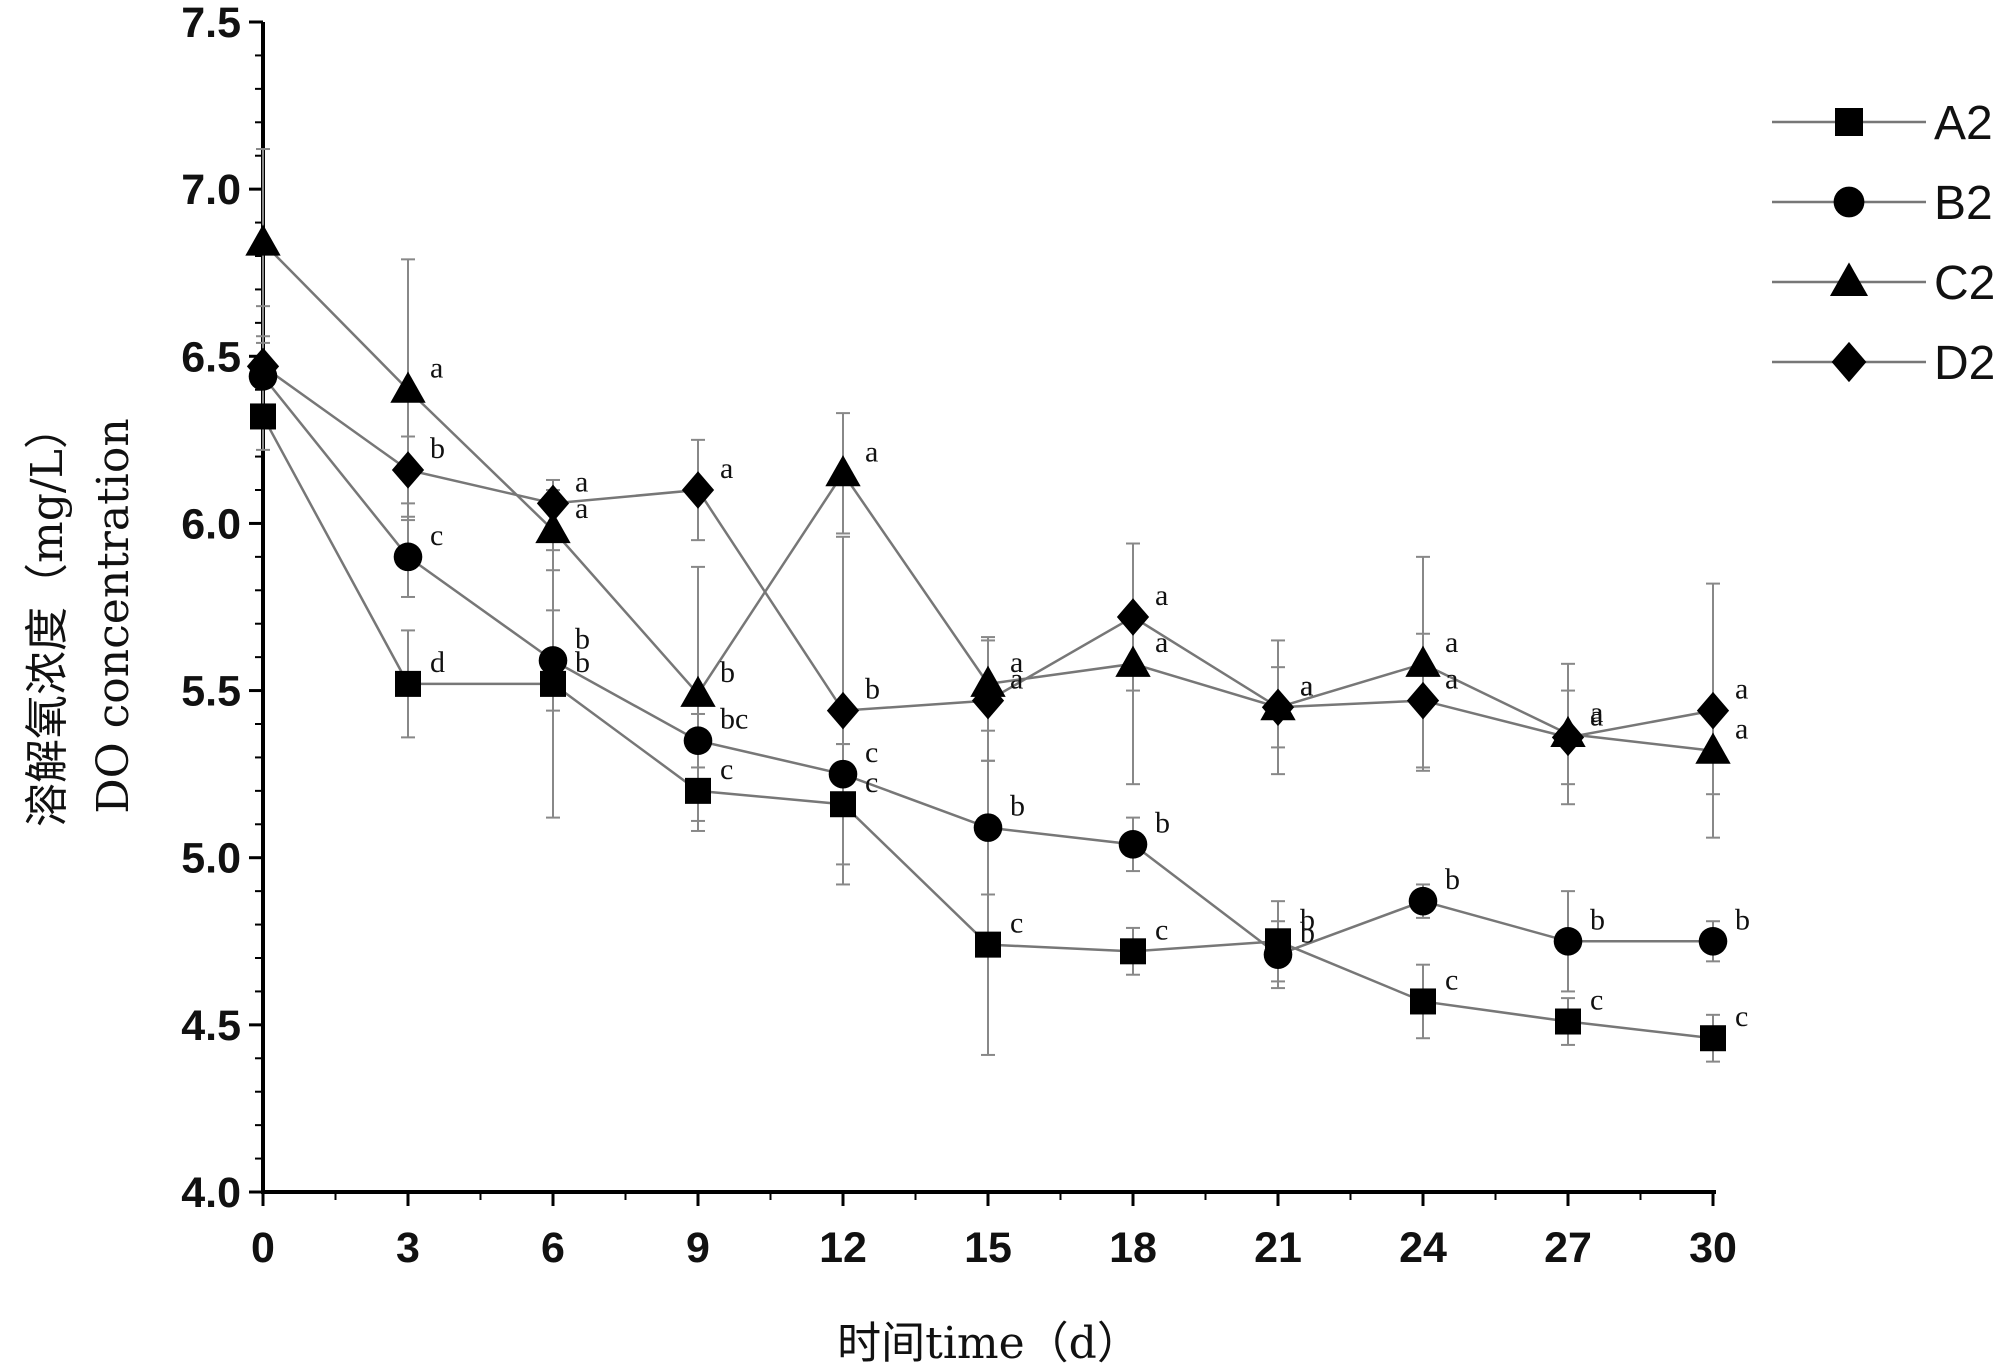 The height and width of the screenshot is (1369, 2000). What do you see at coordinates (211, 190) in the screenshot?
I see `y-tick-label: 7.0` at bounding box center [211, 190].